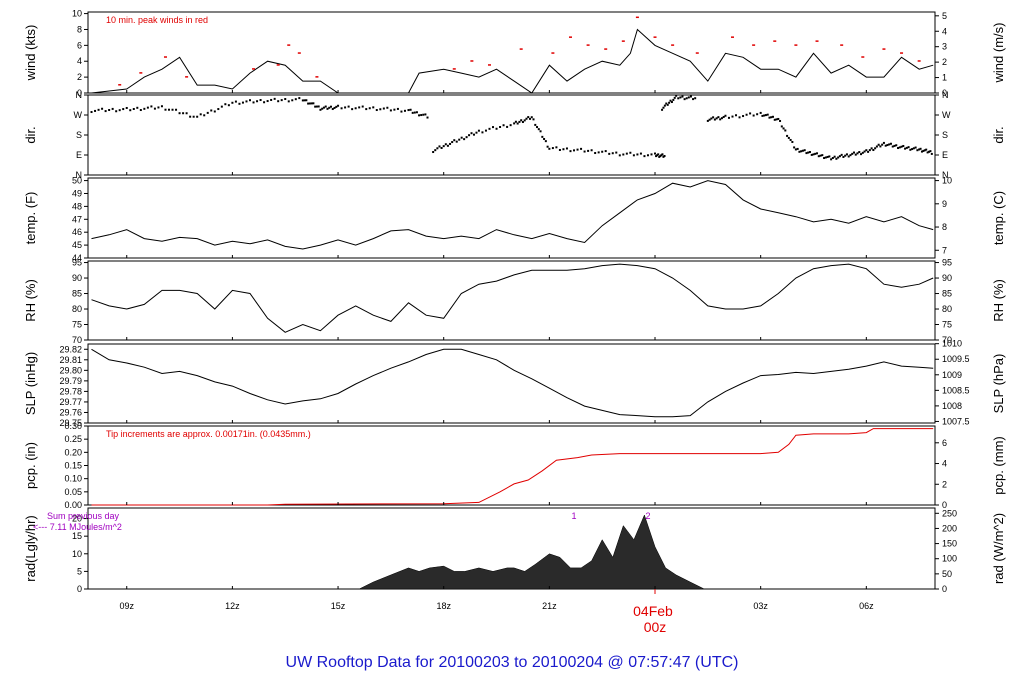 The image size is (1024, 700). Describe the element at coordinates (655, 627) in the screenshot. I see `date-hour-label: 00z` at that location.